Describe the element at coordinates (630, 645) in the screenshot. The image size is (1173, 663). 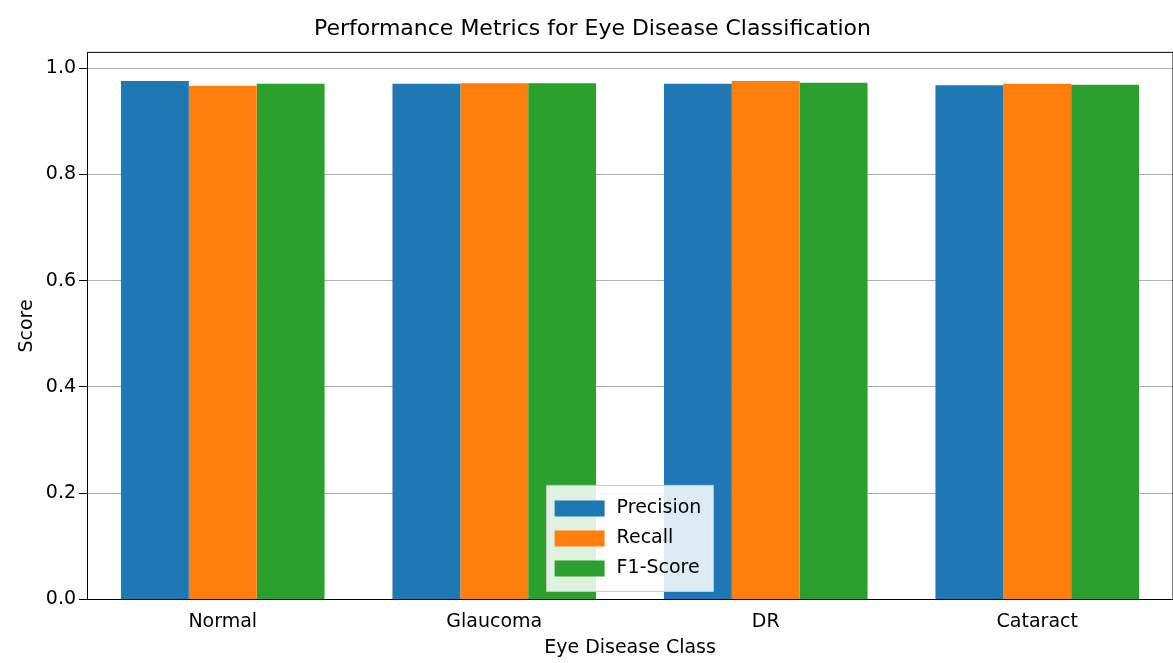
I see `x-axis-title: Eye Disease Class` at that location.